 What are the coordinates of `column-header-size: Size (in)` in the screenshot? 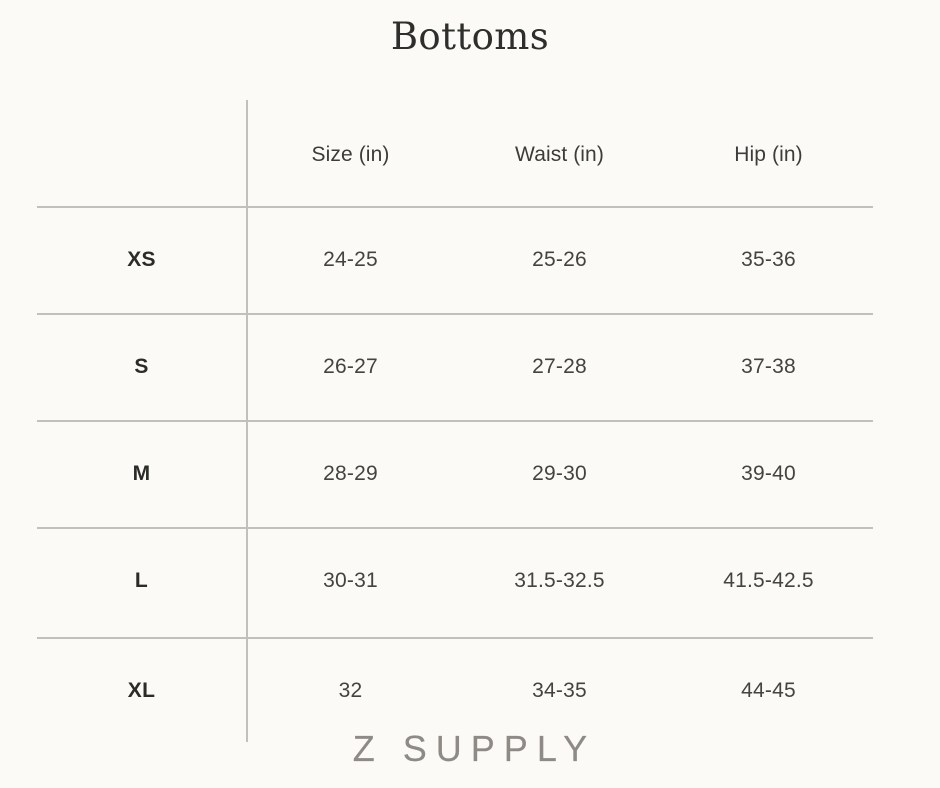 It's located at (350, 154).